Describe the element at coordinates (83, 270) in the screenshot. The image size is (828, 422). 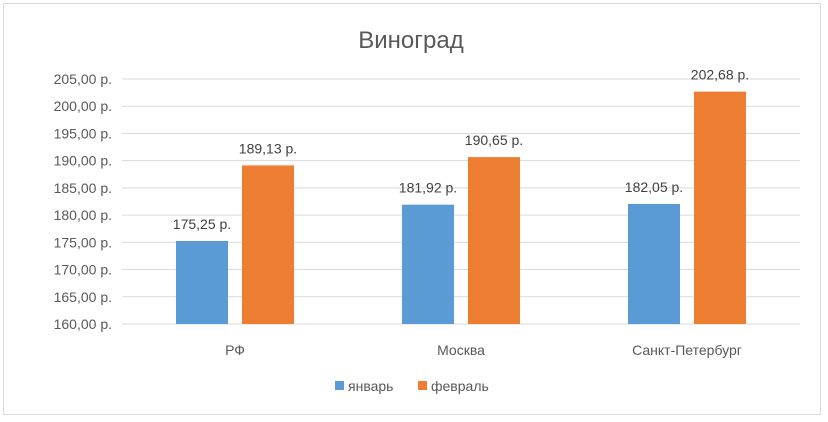
I see `y-tick-label: 170,00 р.` at that location.